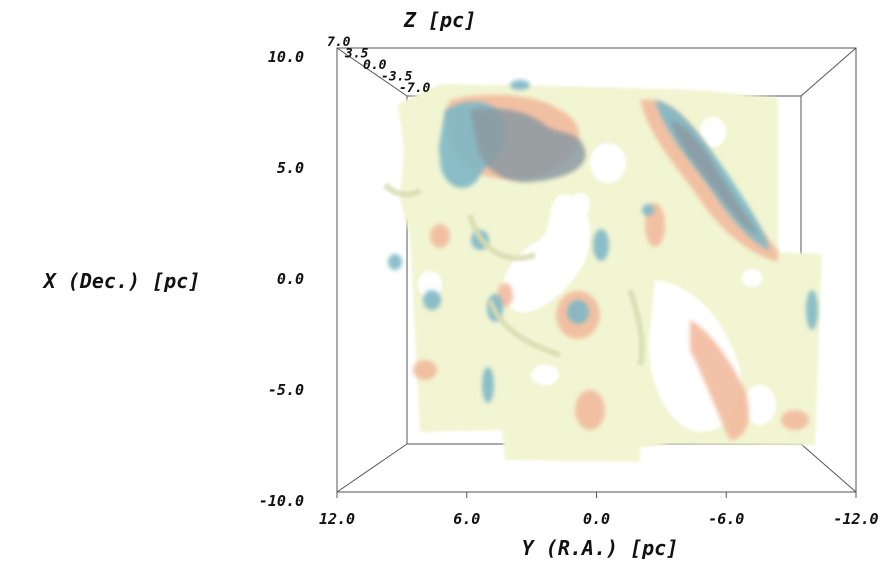 Image resolution: width=894 pixels, height=565 pixels. Describe the element at coordinates (337, 519) in the screenshot. I see `x-tick-label: 12.0` at that location.